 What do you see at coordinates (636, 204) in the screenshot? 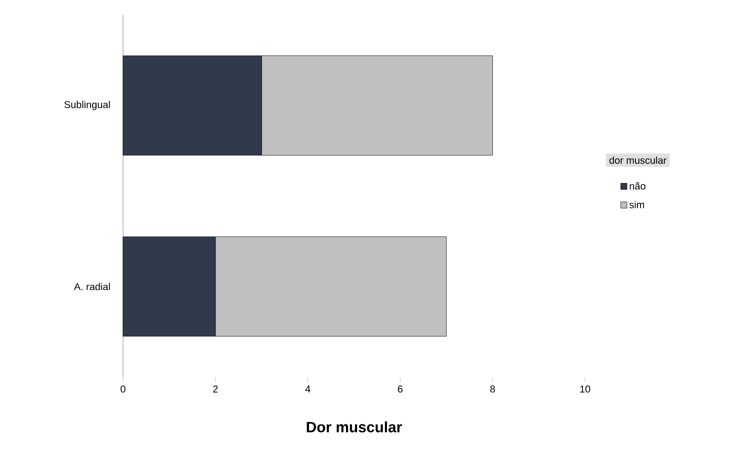
I see `legend-label: sim` at bounding box center [636, 204].